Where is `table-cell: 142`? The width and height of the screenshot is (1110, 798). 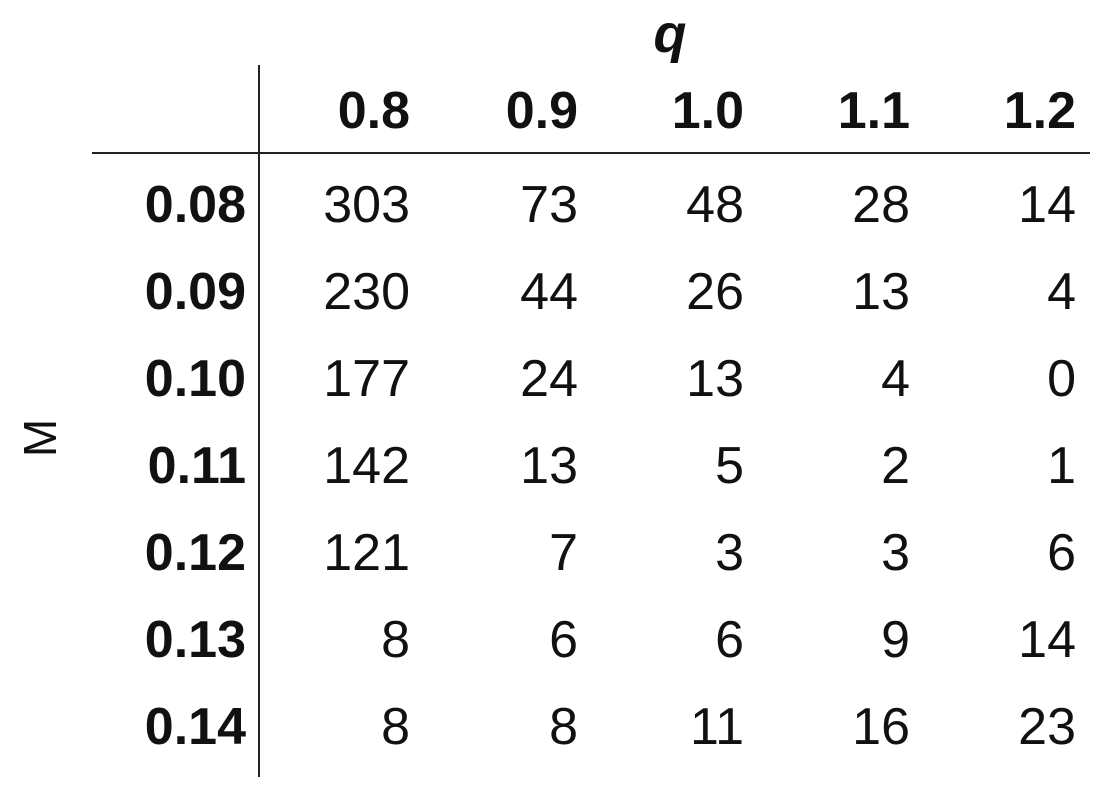 table-cell: 142 is located at coordinates (366, 466).